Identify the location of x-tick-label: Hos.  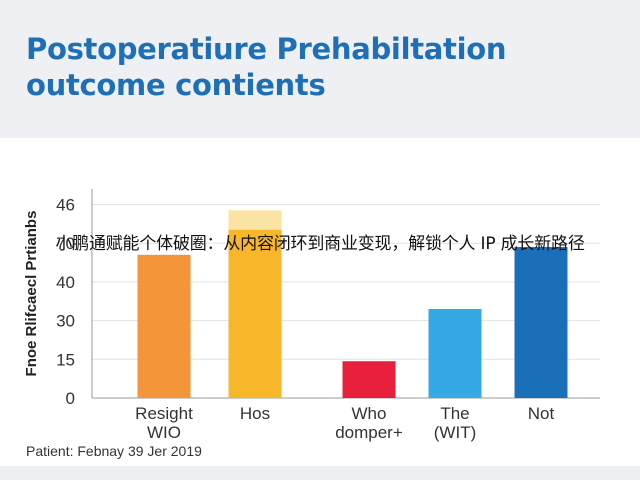
(255, 413).